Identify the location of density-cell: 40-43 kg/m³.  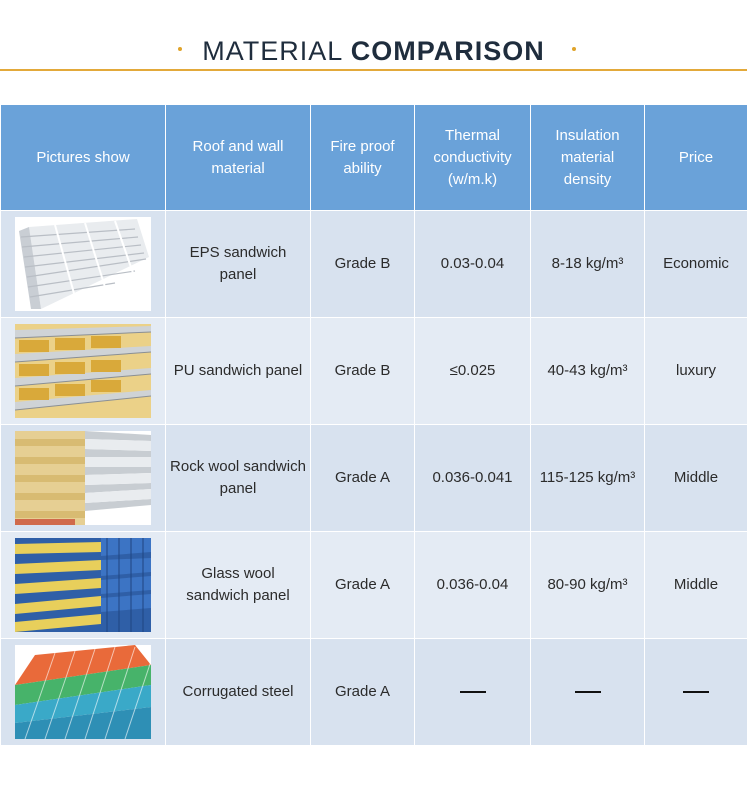
(587, 371).